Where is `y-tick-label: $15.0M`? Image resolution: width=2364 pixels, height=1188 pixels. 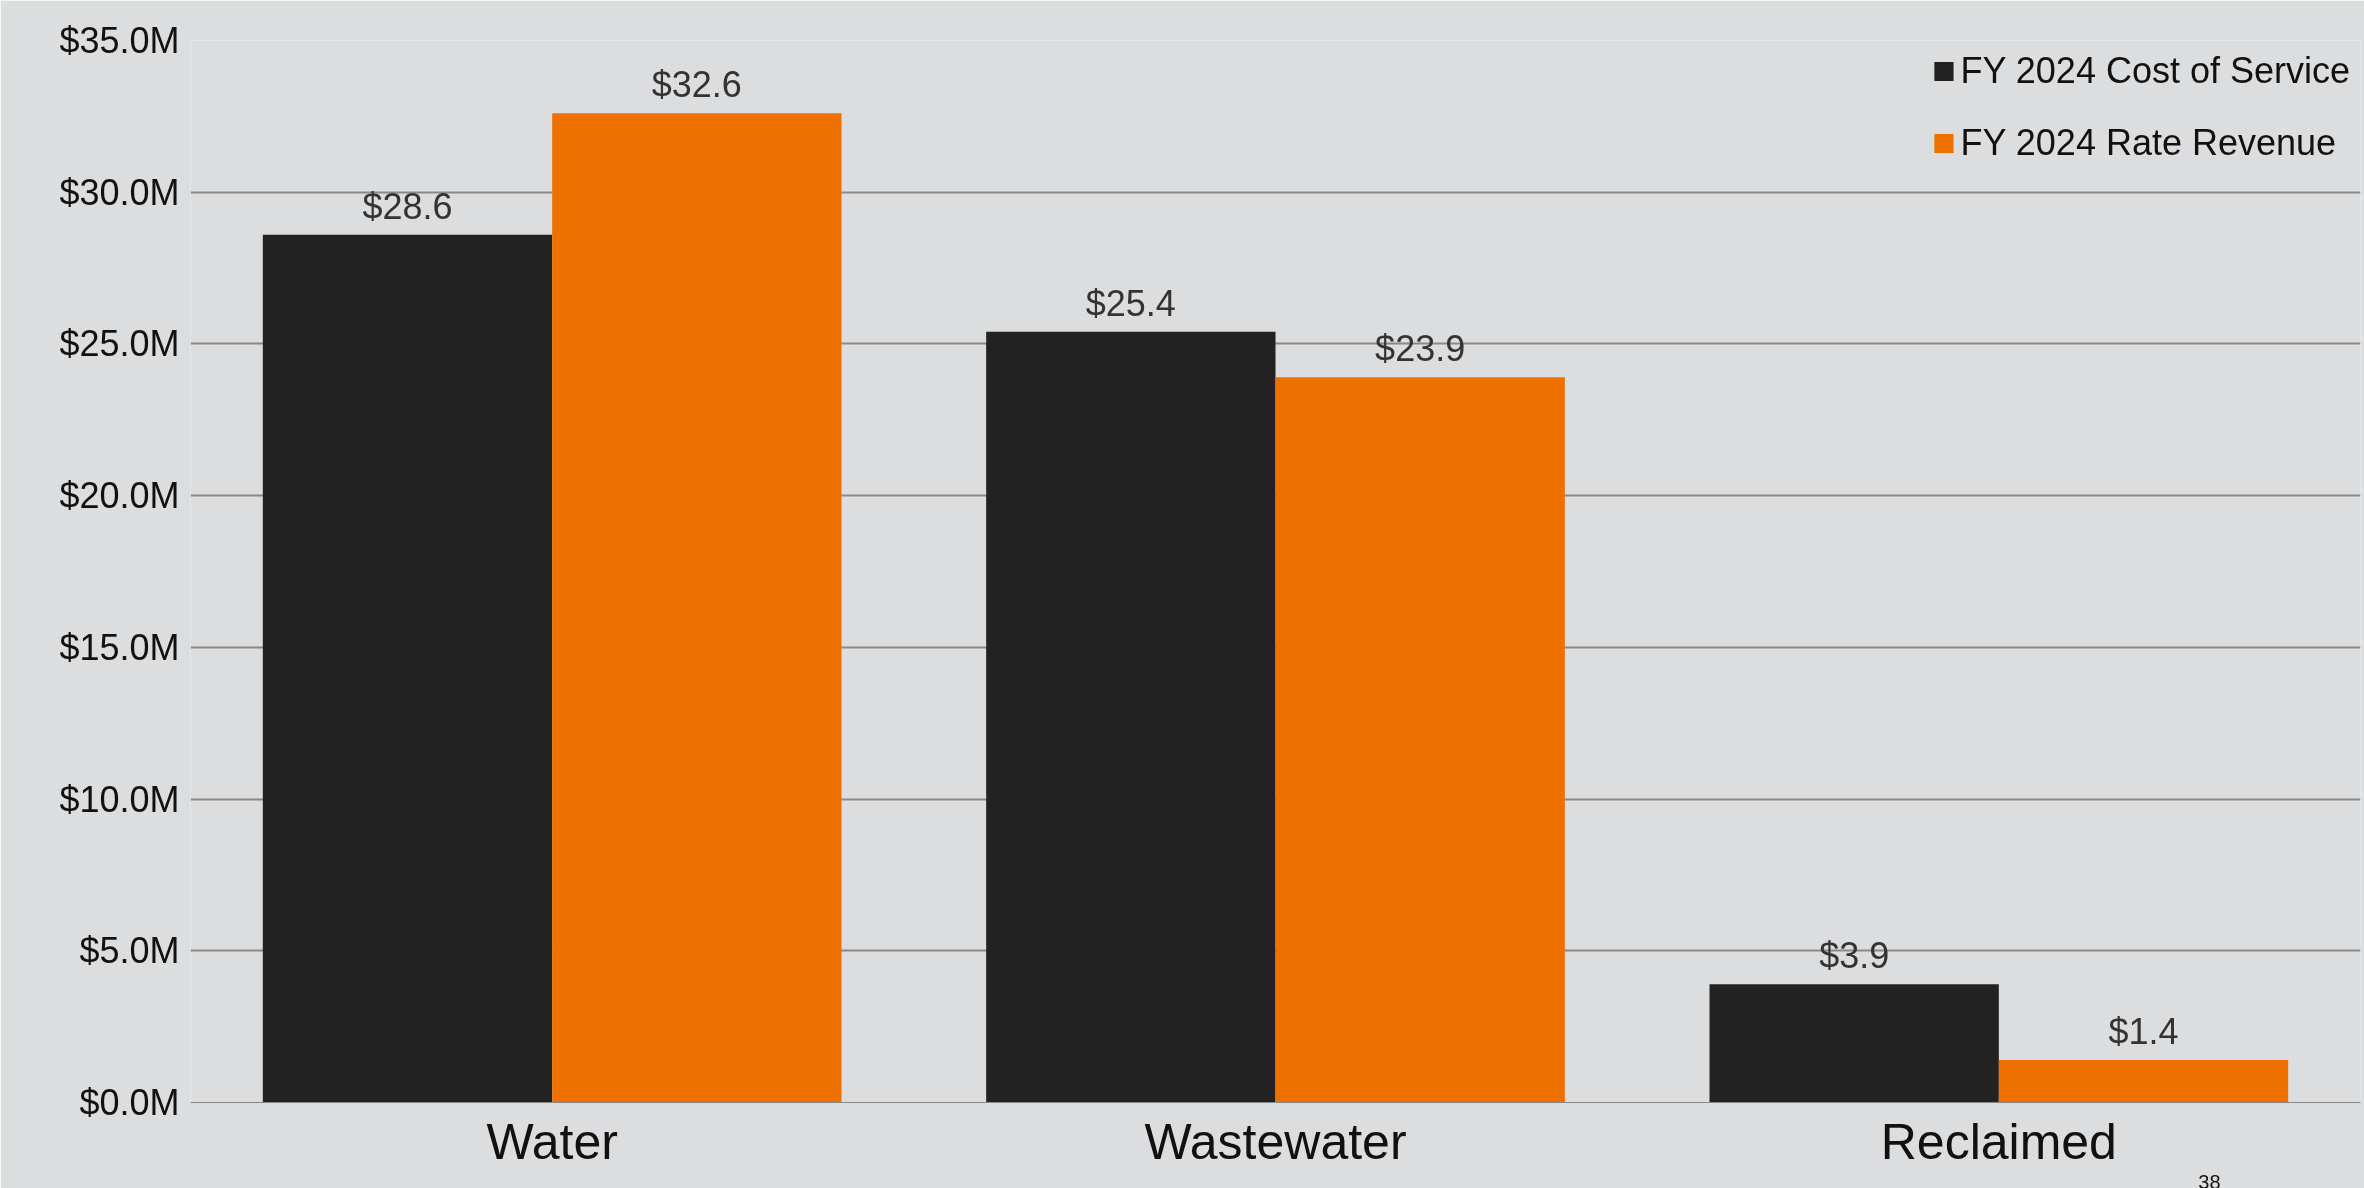
y-tick-label: $15.0M is located at coordinates (119, 647).